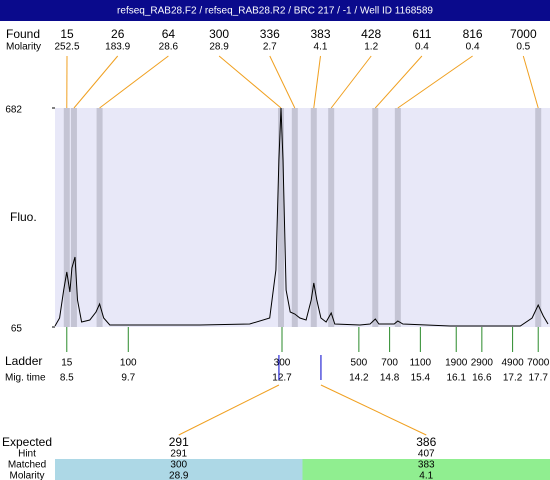 The width and height of the screenshot is (550, 480). What do you see at coordinates (179, 442) in the screenshot?
I see `expected-size: 291` at bounding box center [179, 442].